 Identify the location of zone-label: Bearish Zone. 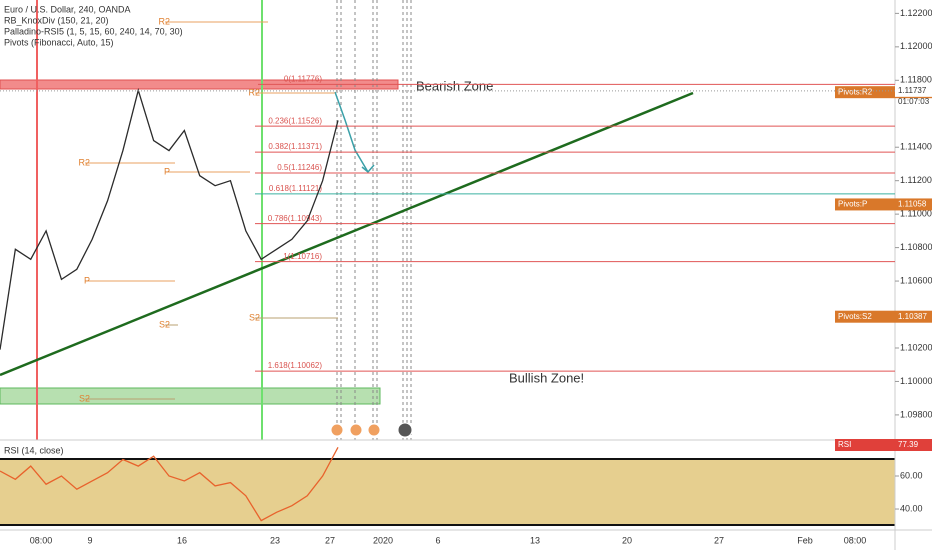
(454, 85).